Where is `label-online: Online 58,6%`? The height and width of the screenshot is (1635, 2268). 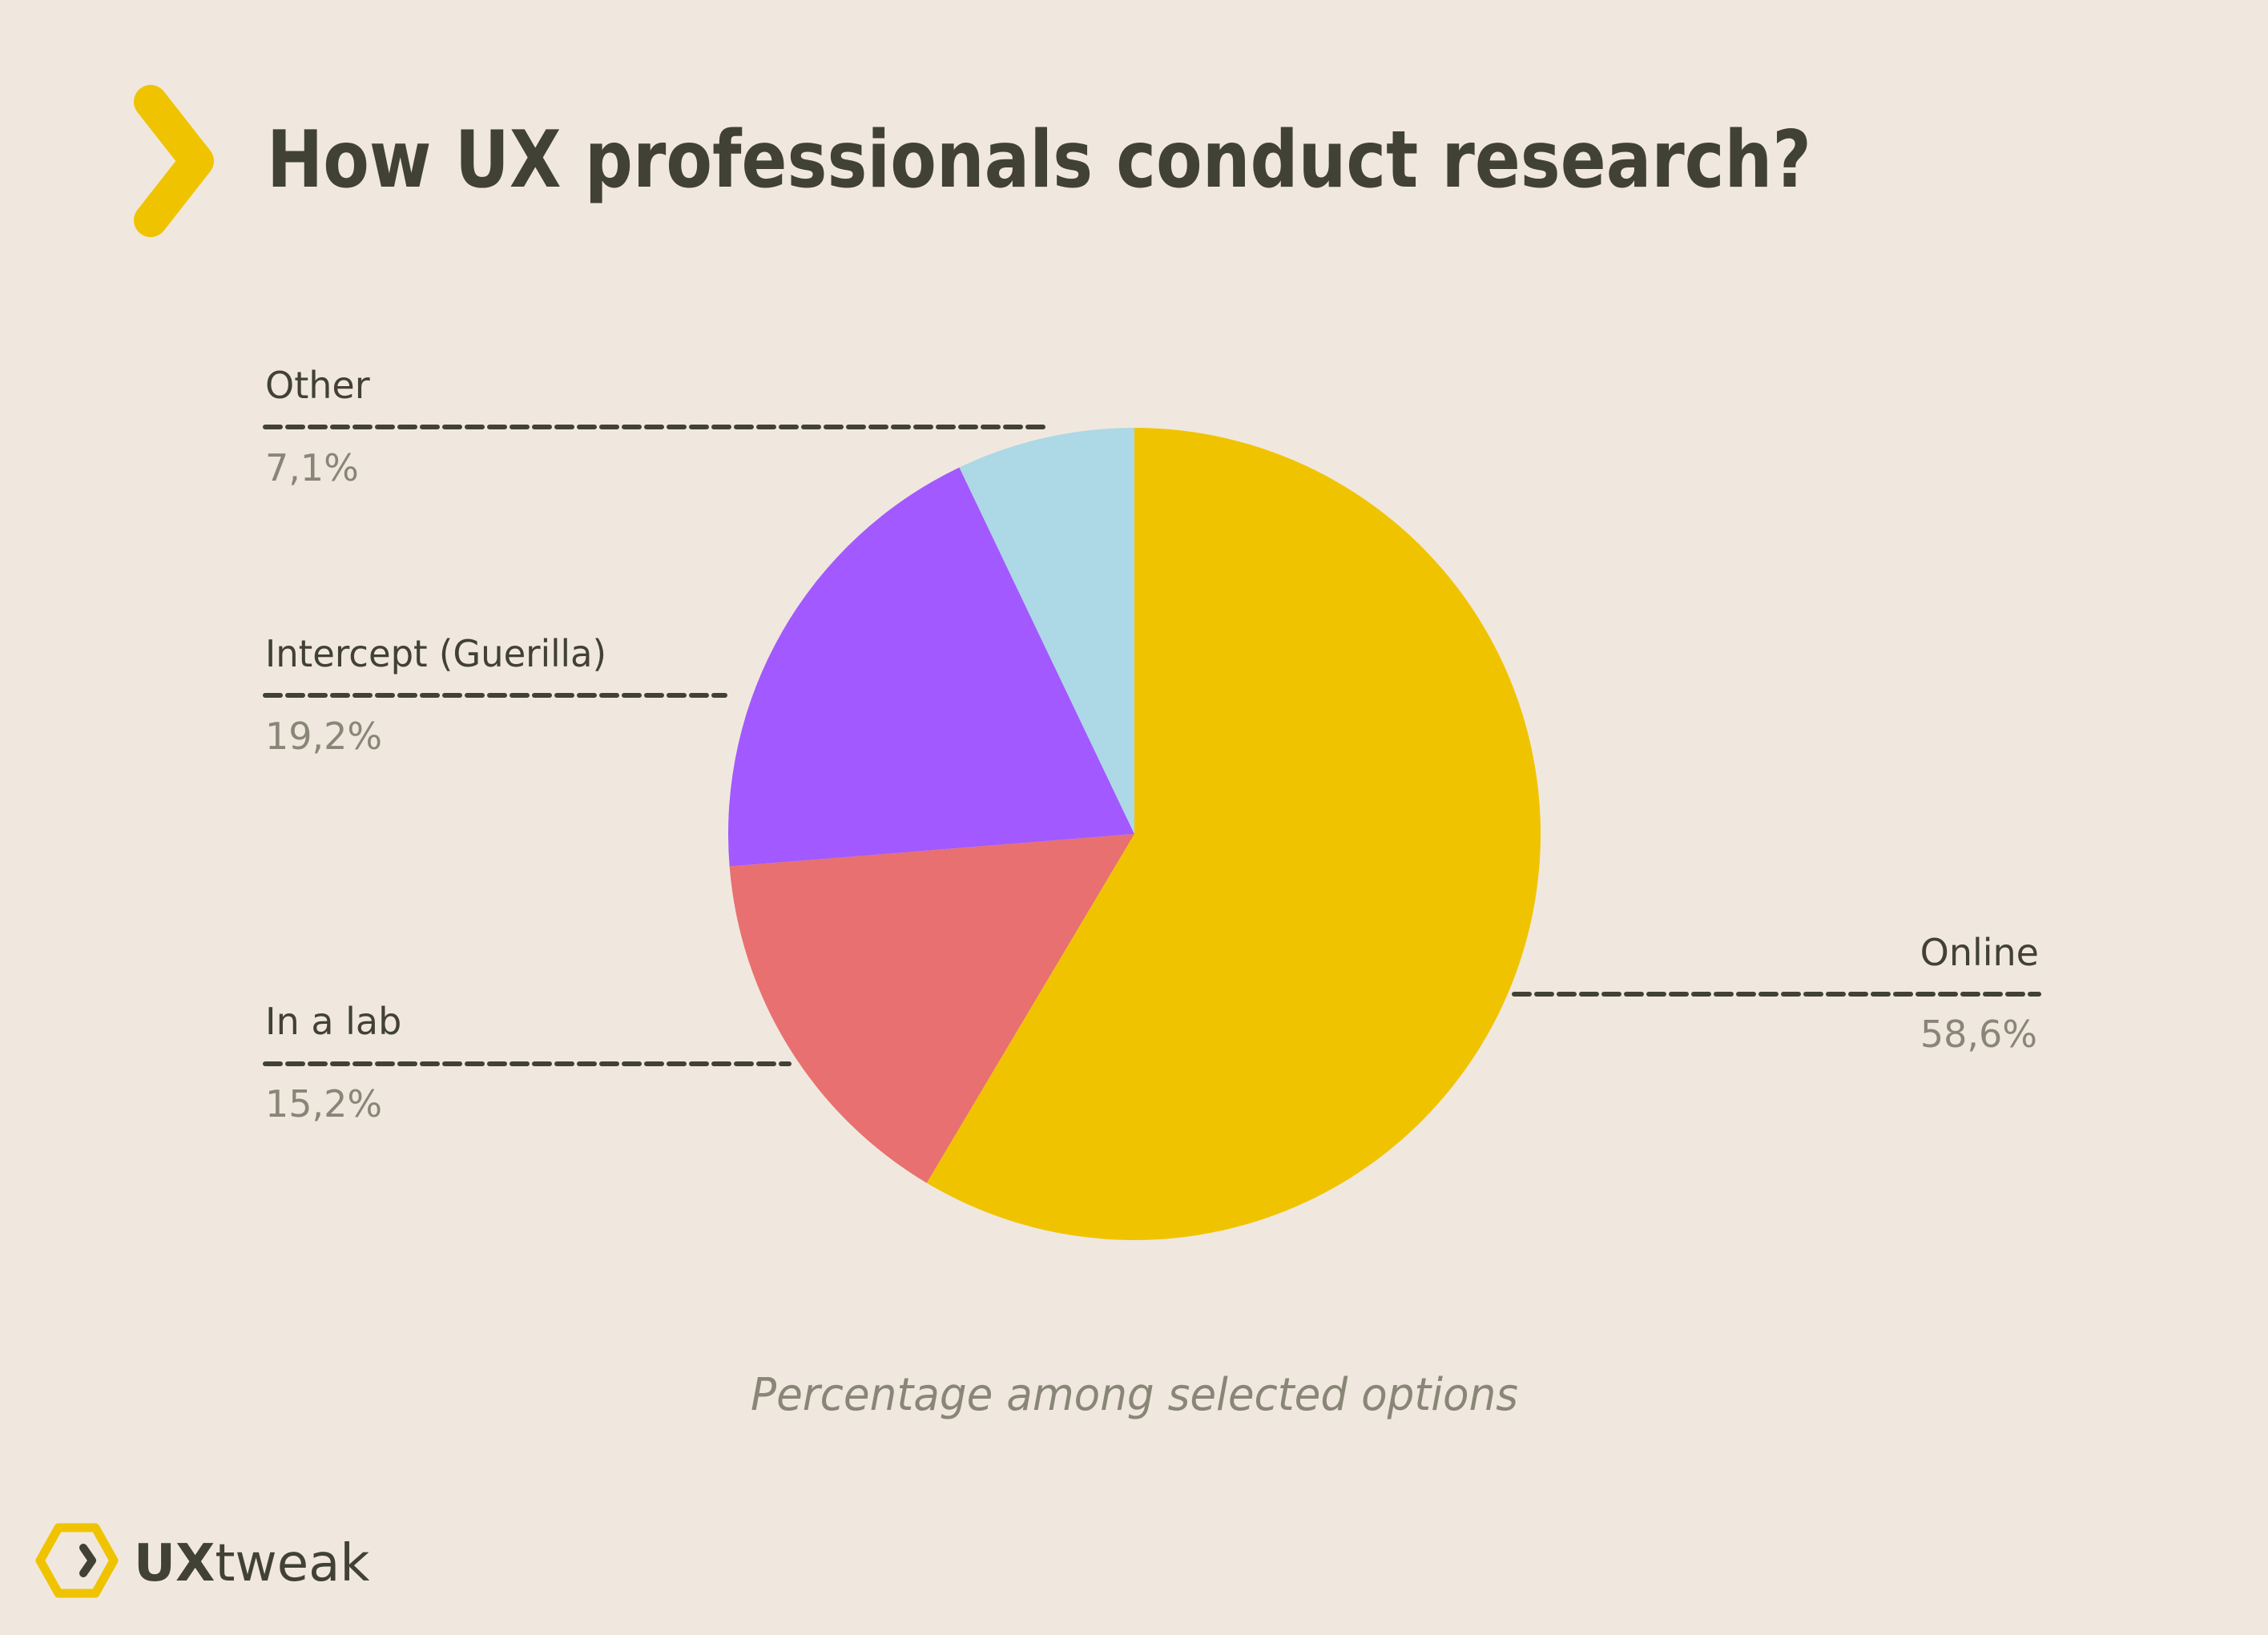 label-online: Online 58,6% is located at coordinates (1776, 993).